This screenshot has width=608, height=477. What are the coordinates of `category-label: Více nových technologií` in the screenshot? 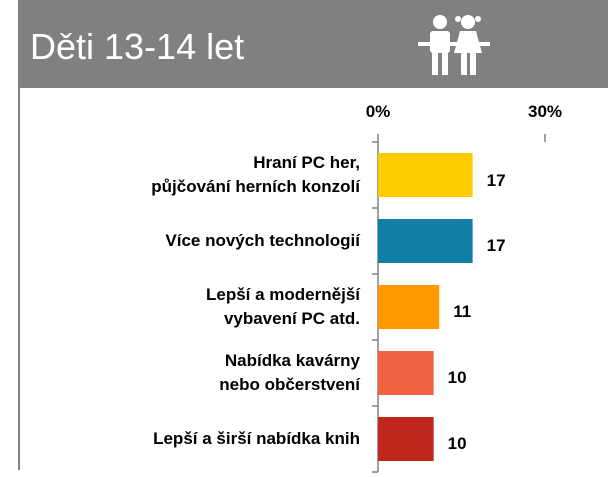 It's located at (262, 240).